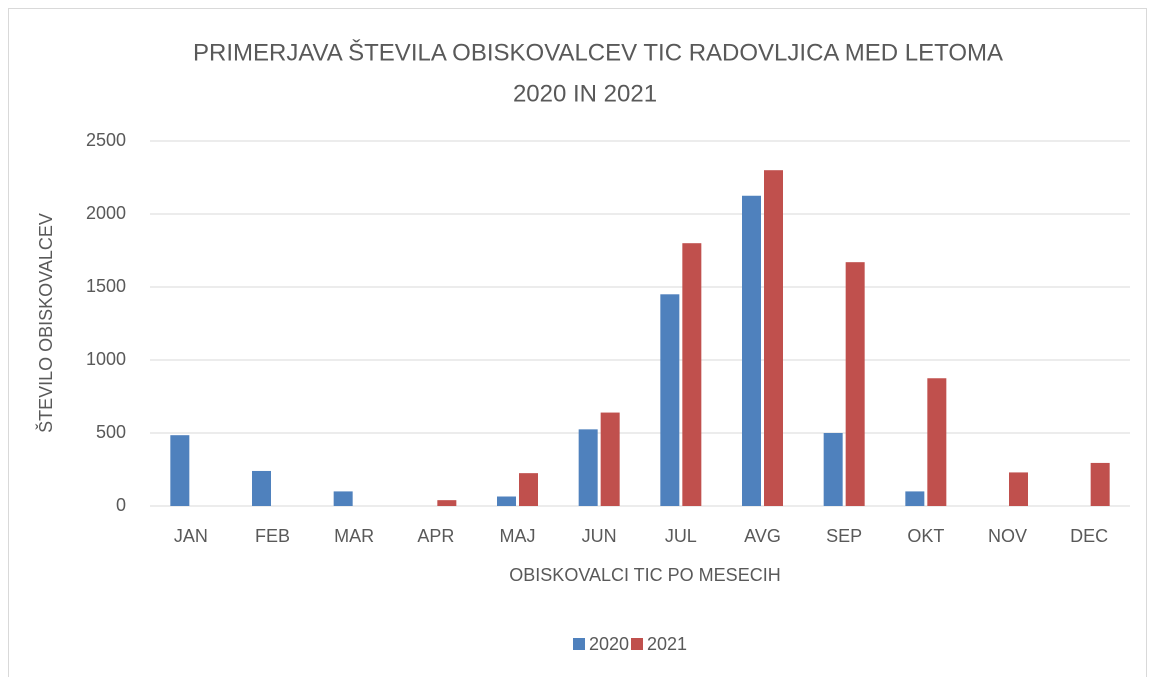  What do you see at coordinates (111, 432) in the screenshot?
I see `y-tick-label: 500` at bounding box center [111, 432].